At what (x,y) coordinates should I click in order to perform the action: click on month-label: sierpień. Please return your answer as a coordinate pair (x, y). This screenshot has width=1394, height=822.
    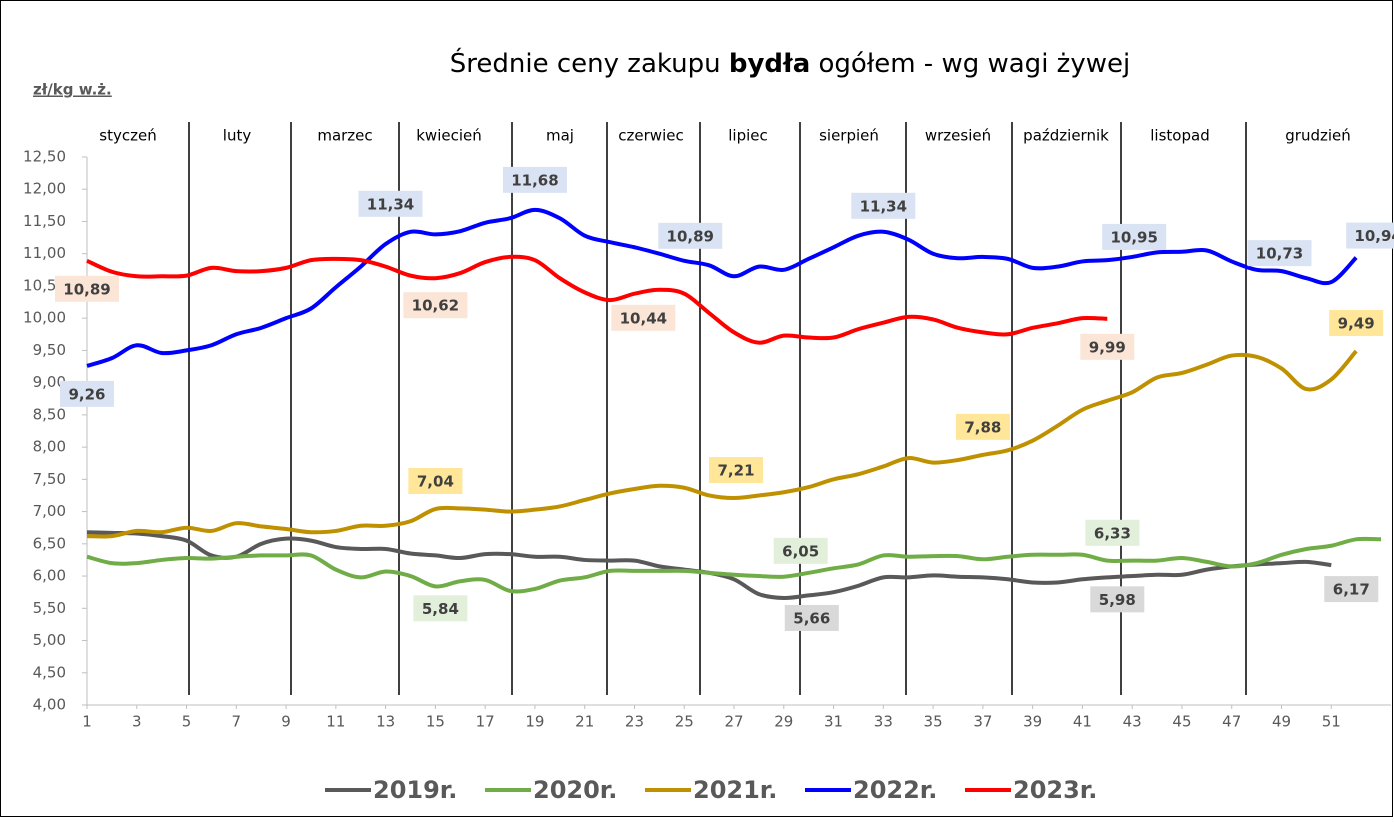
    Looking at the image, I should click on (849, 136).